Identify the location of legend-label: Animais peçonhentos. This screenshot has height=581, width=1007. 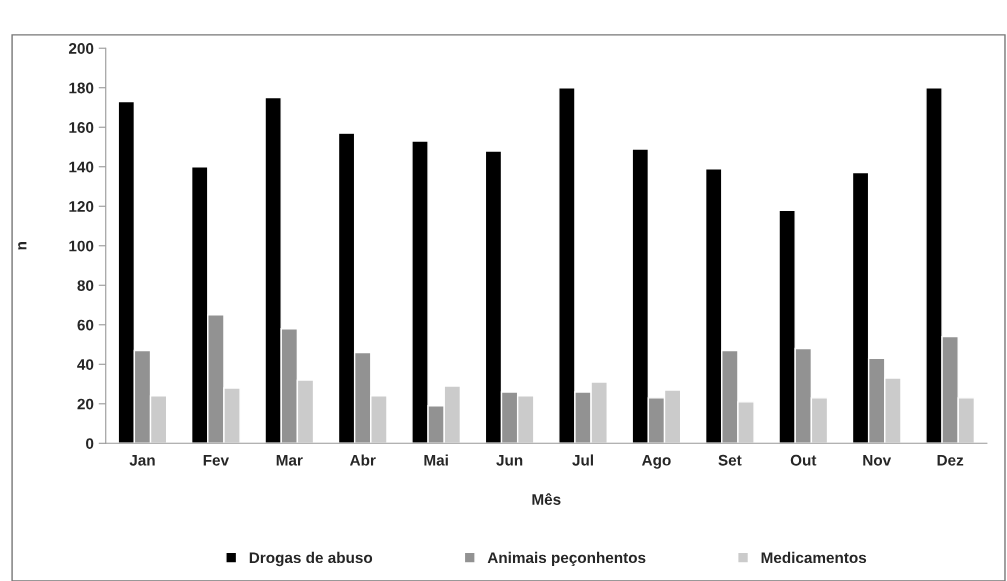
(566, 559).